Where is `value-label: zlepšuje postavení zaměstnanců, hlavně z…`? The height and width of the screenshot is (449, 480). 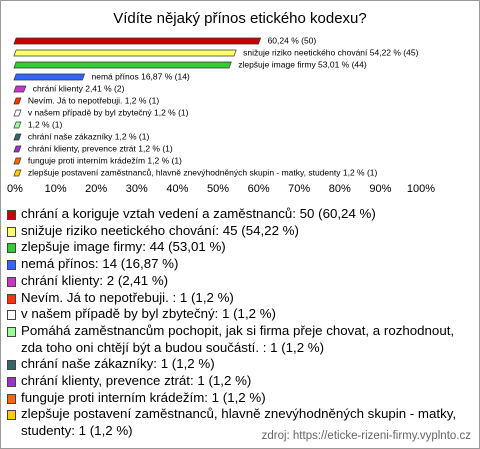 value-label: zlepšuje postavení zaměstnanců, hlavně z… is located at coordinates (203, 172).